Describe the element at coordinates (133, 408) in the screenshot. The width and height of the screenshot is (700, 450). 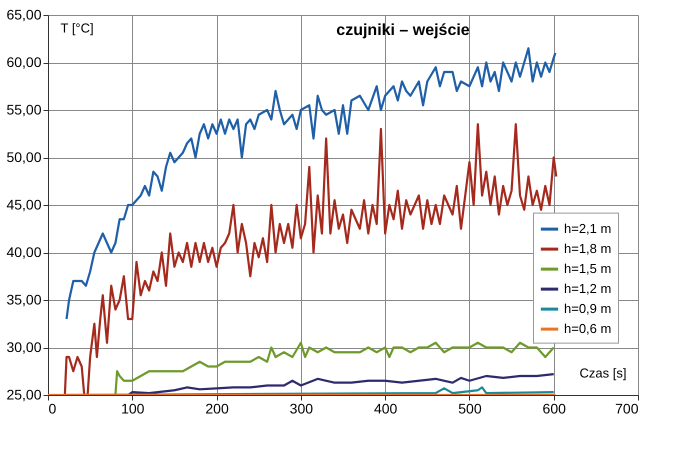
I see `x-tick-label: 100` at that location.